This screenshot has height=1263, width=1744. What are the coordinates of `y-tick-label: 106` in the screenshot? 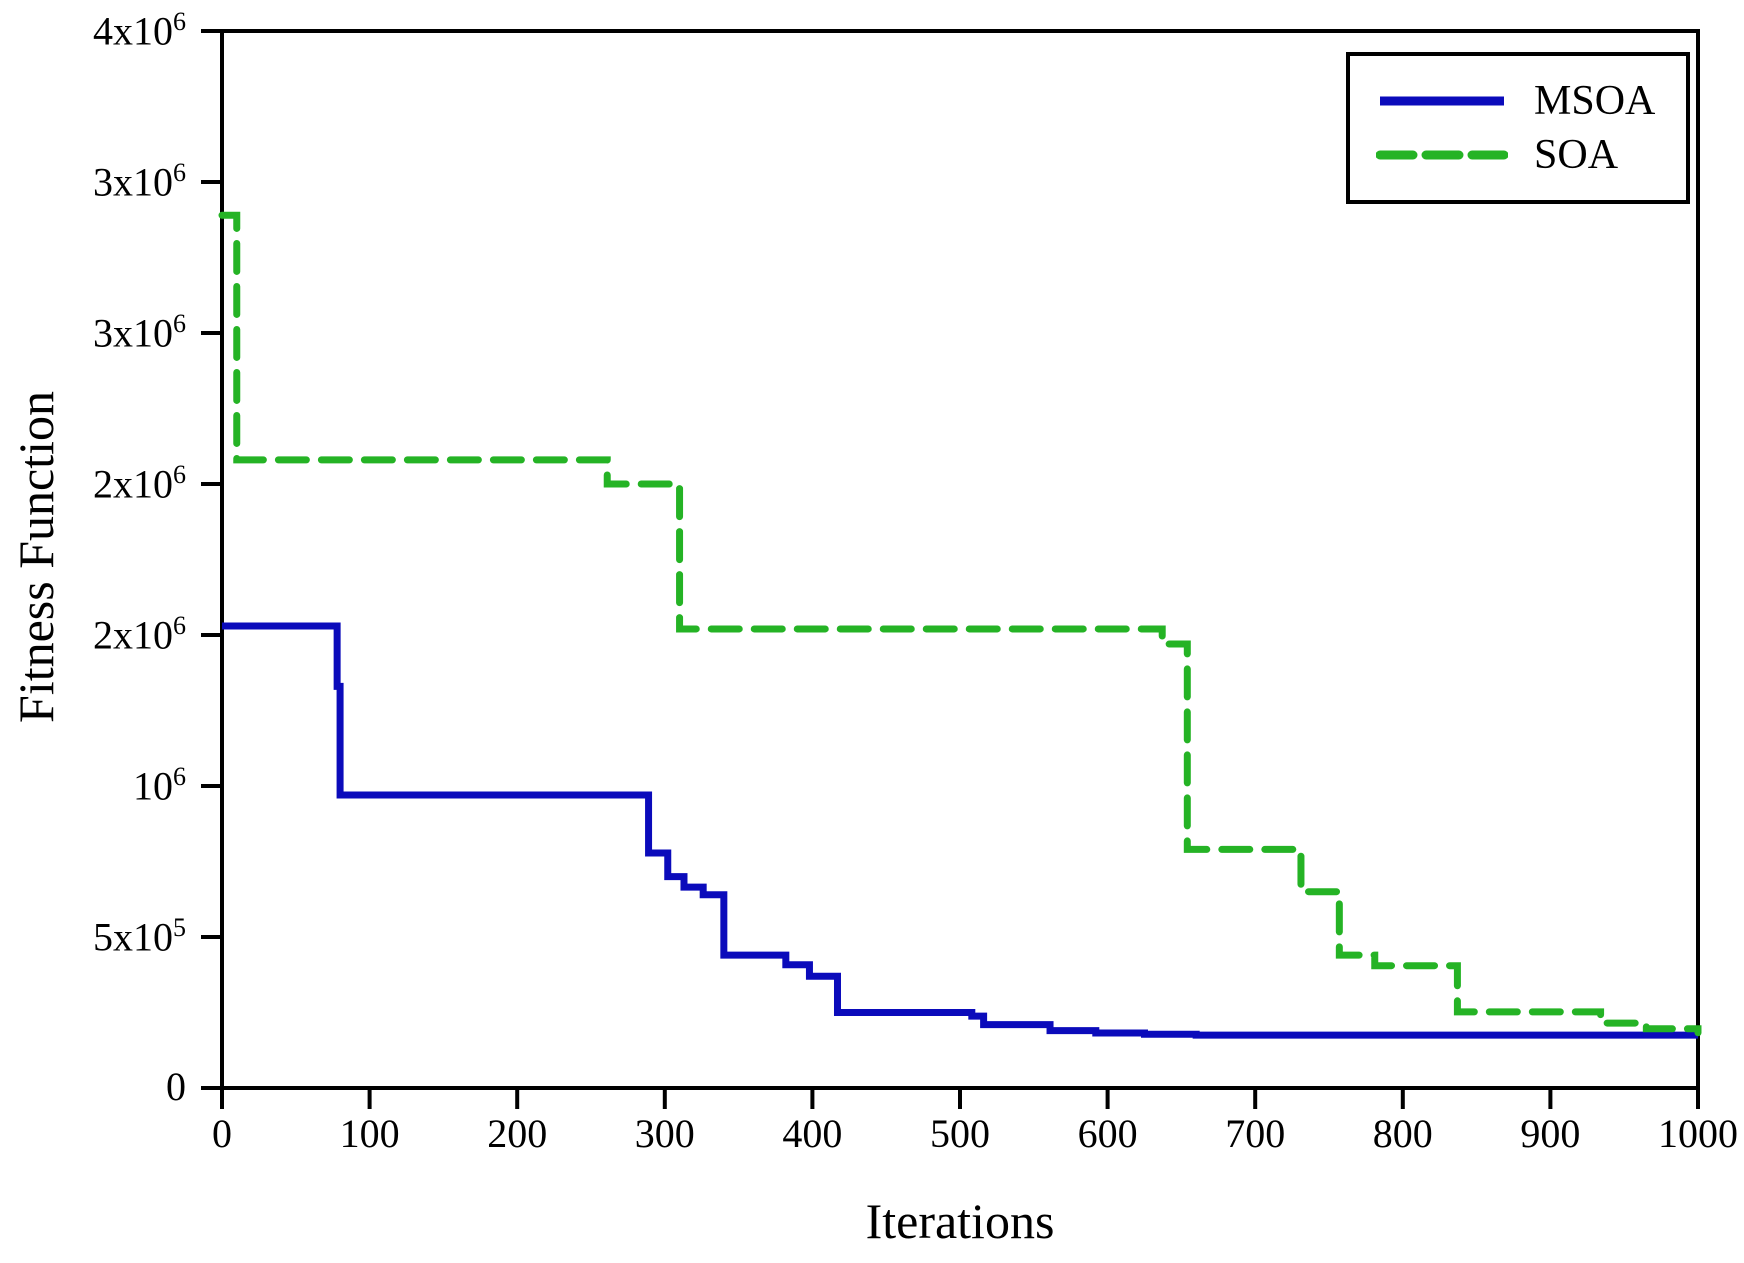 It's located at (159, 785).